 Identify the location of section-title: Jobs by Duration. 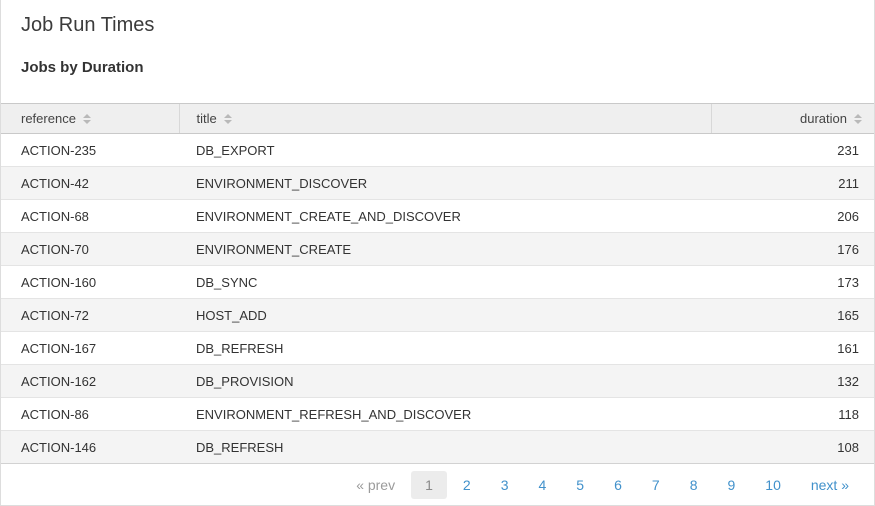
(82, 67).